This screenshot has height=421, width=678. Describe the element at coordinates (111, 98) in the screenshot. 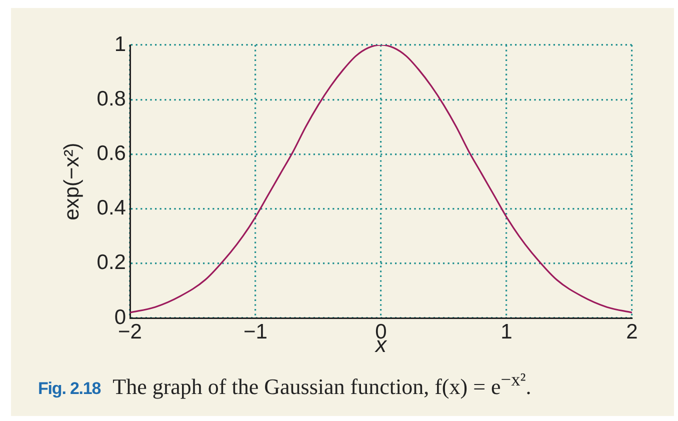

I see `y-tick-label: 0.8` at that location.